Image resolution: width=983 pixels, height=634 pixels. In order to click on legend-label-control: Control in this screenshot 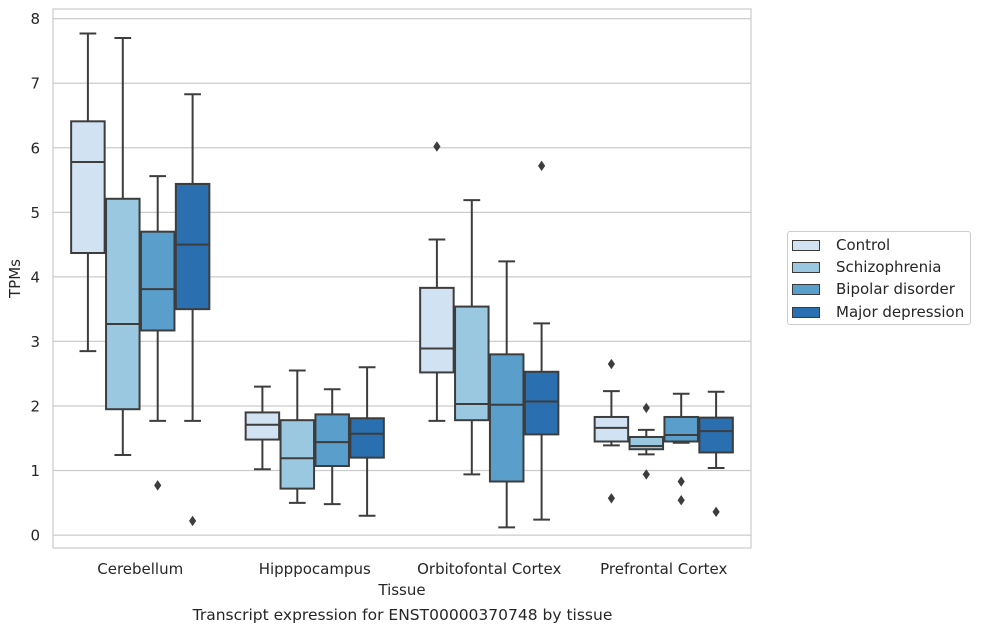, I will do `click(863, 245)`.